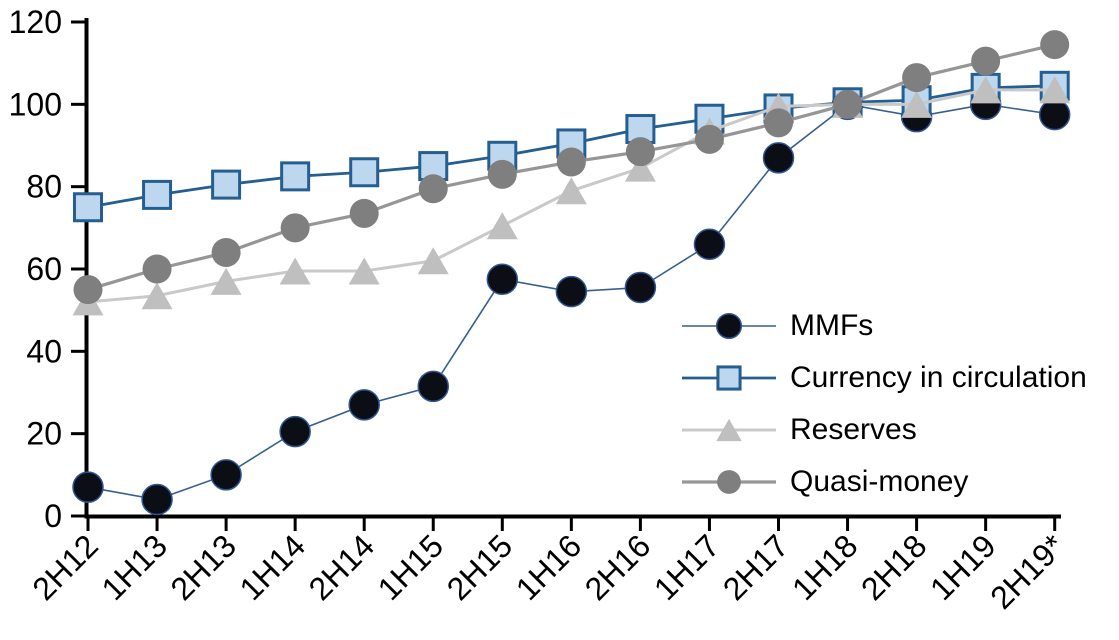 The image size is (1119, 640). What do you see at coordinates (879, 481) in the screenshot?
I see `legend-label-quasi-money: Quasi-money` at bounding box center [879, 481].